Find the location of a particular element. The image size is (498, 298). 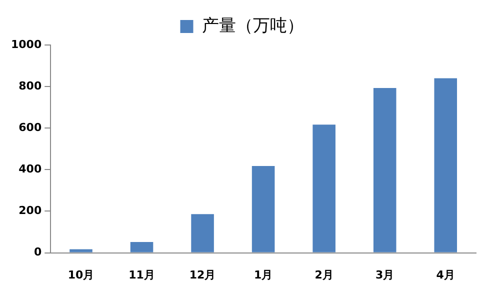

y-tick-label: 200 is located at coordinates (30, 211).